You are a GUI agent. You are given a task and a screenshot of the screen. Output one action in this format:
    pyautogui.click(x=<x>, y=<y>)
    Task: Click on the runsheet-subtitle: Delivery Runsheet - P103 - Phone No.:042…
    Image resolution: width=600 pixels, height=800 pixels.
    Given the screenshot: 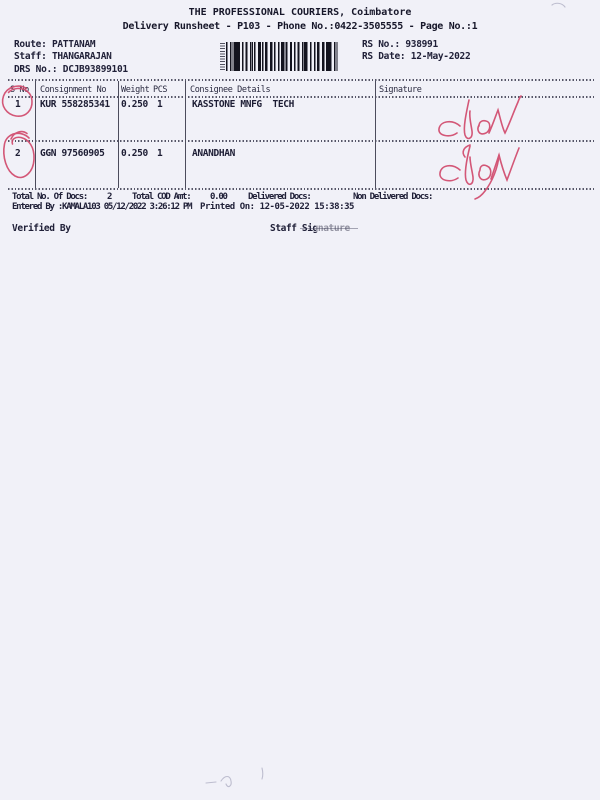 What is the action you would take?
    pyautogui.click(x=300, y=26)
    